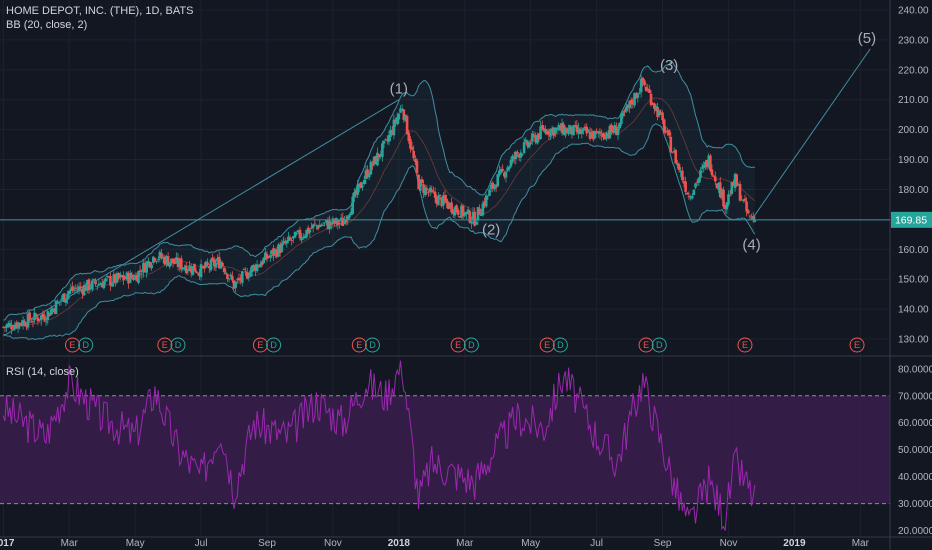 The image size is (932, 550). What do you see at coordinates (913, 190) in the screenshot?
I see `price-tick-label: 180.00` at bounding box center [913, 190].